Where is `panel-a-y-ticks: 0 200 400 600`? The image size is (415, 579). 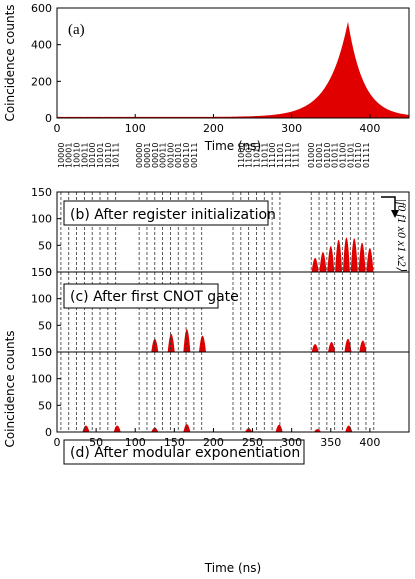 panel-a-y-ticks: 0 200 400 600 is located at coordinates (46, 63).